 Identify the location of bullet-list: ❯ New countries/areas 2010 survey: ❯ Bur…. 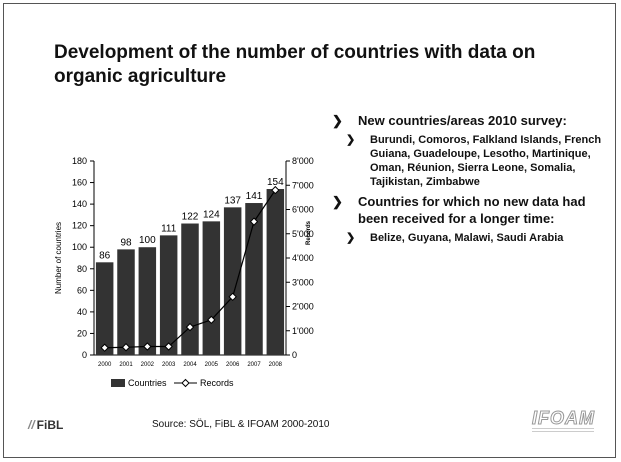
(467, 180).